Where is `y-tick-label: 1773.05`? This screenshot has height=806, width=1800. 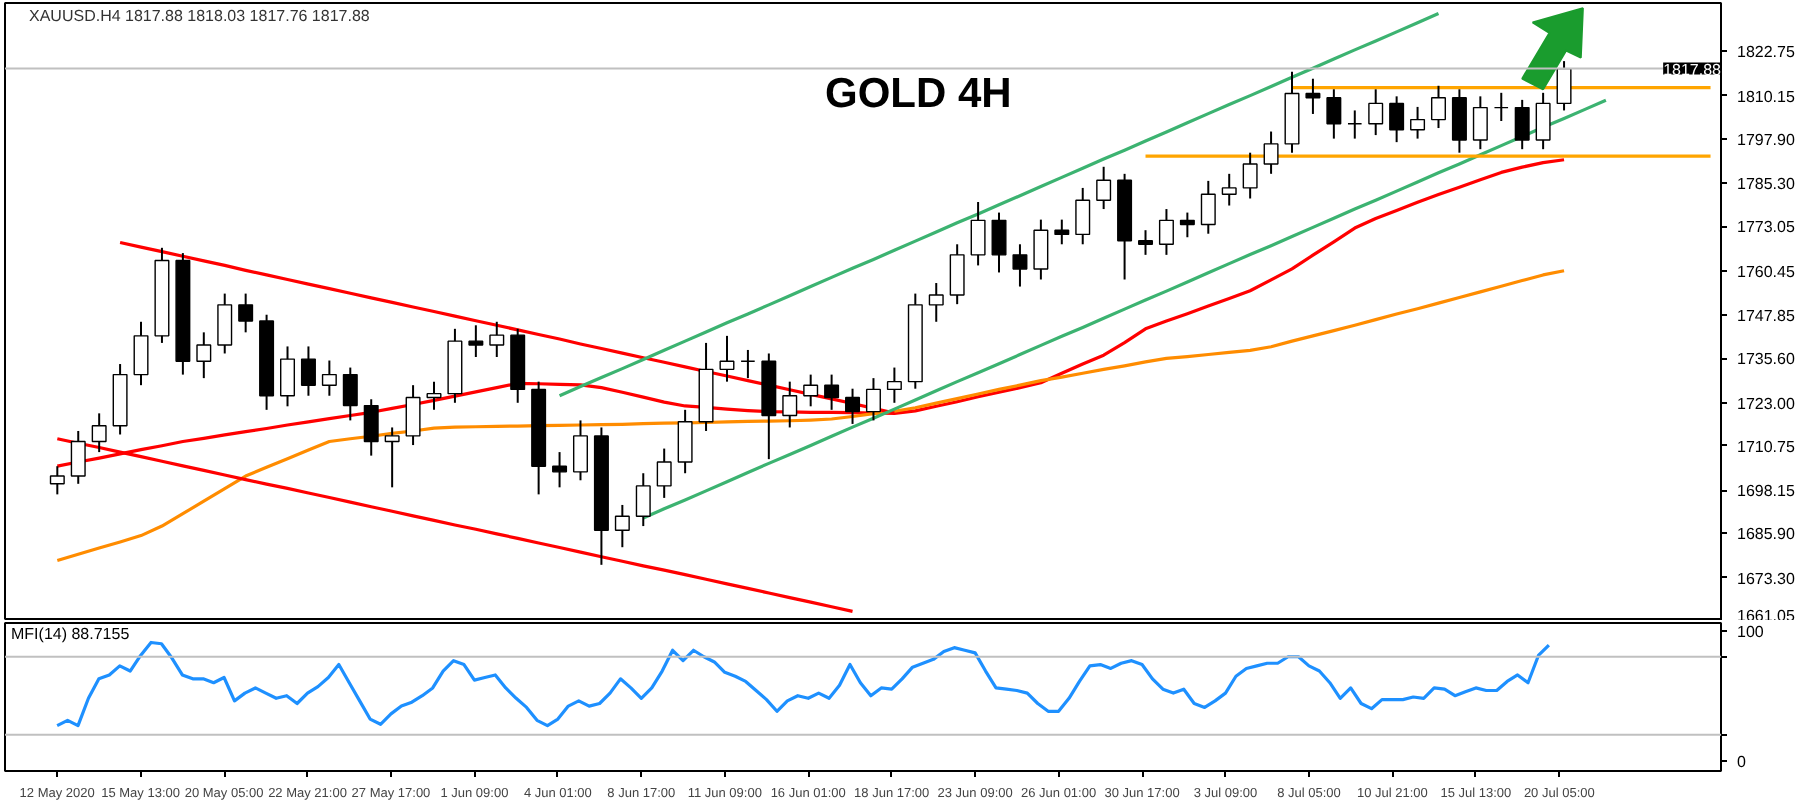
y-tick-label: 1773.05 is located at coordinates (1766, 227).